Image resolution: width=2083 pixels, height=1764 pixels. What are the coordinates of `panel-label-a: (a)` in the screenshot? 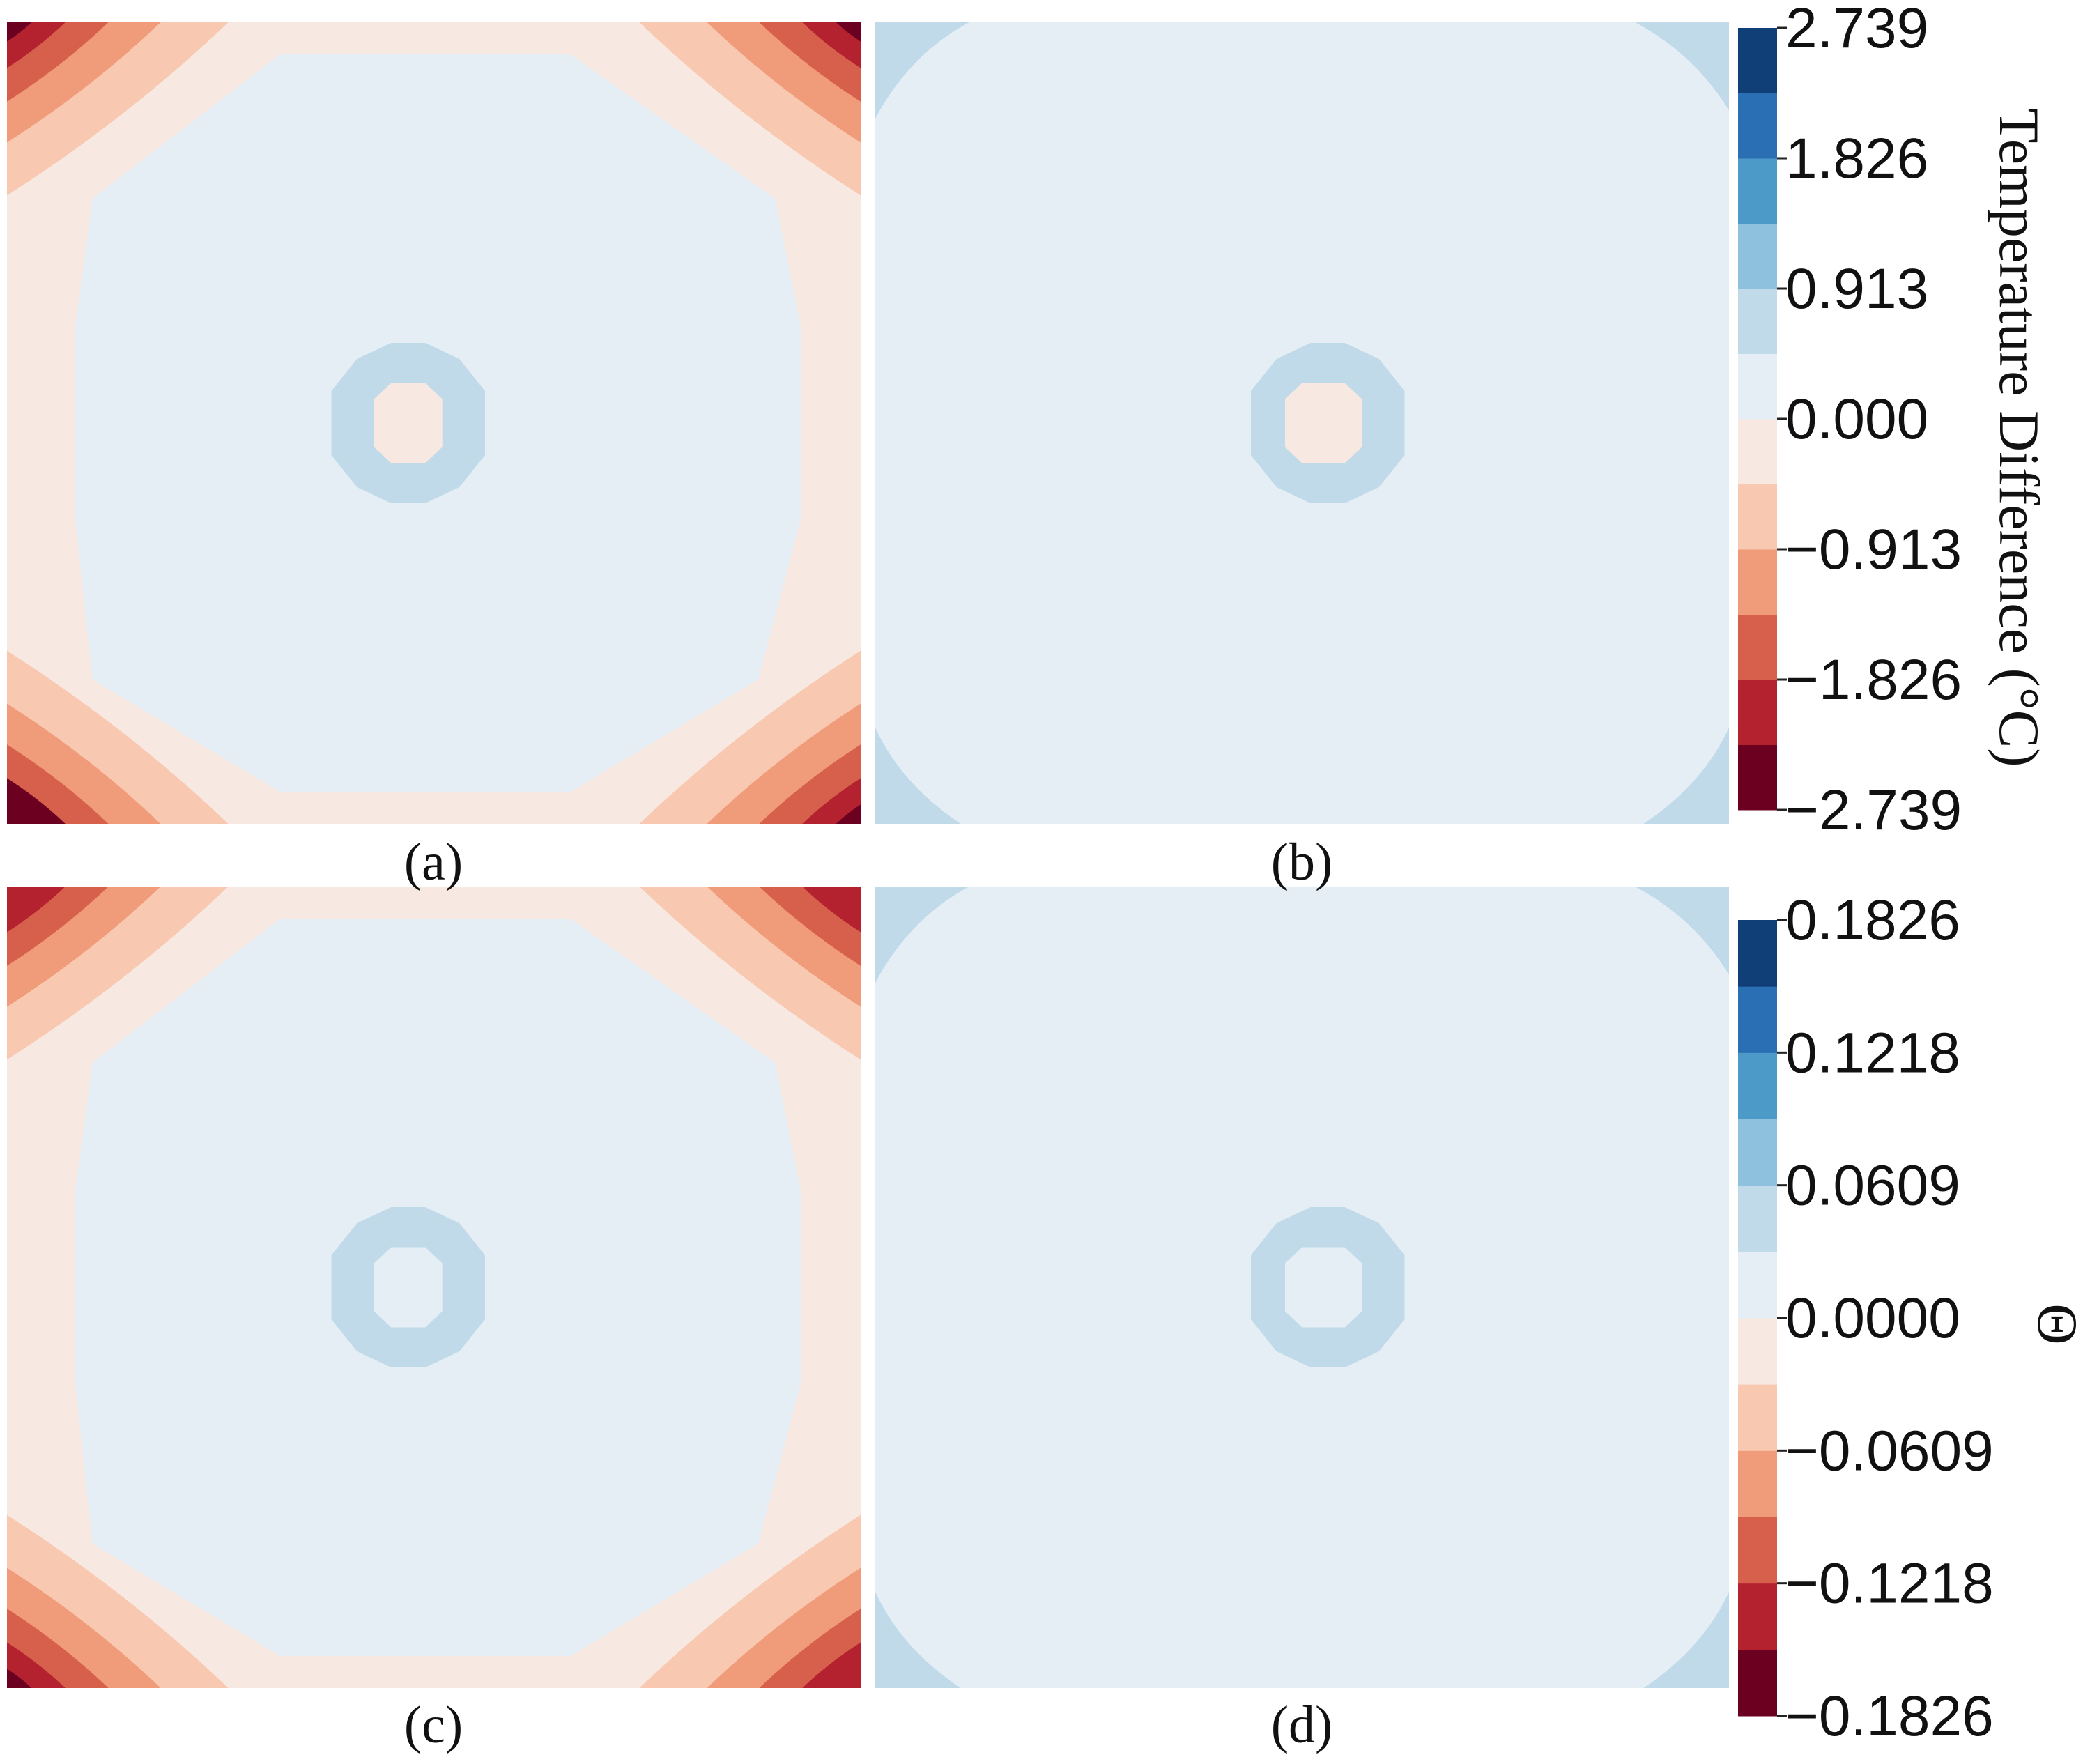 It's located at (433, 862).